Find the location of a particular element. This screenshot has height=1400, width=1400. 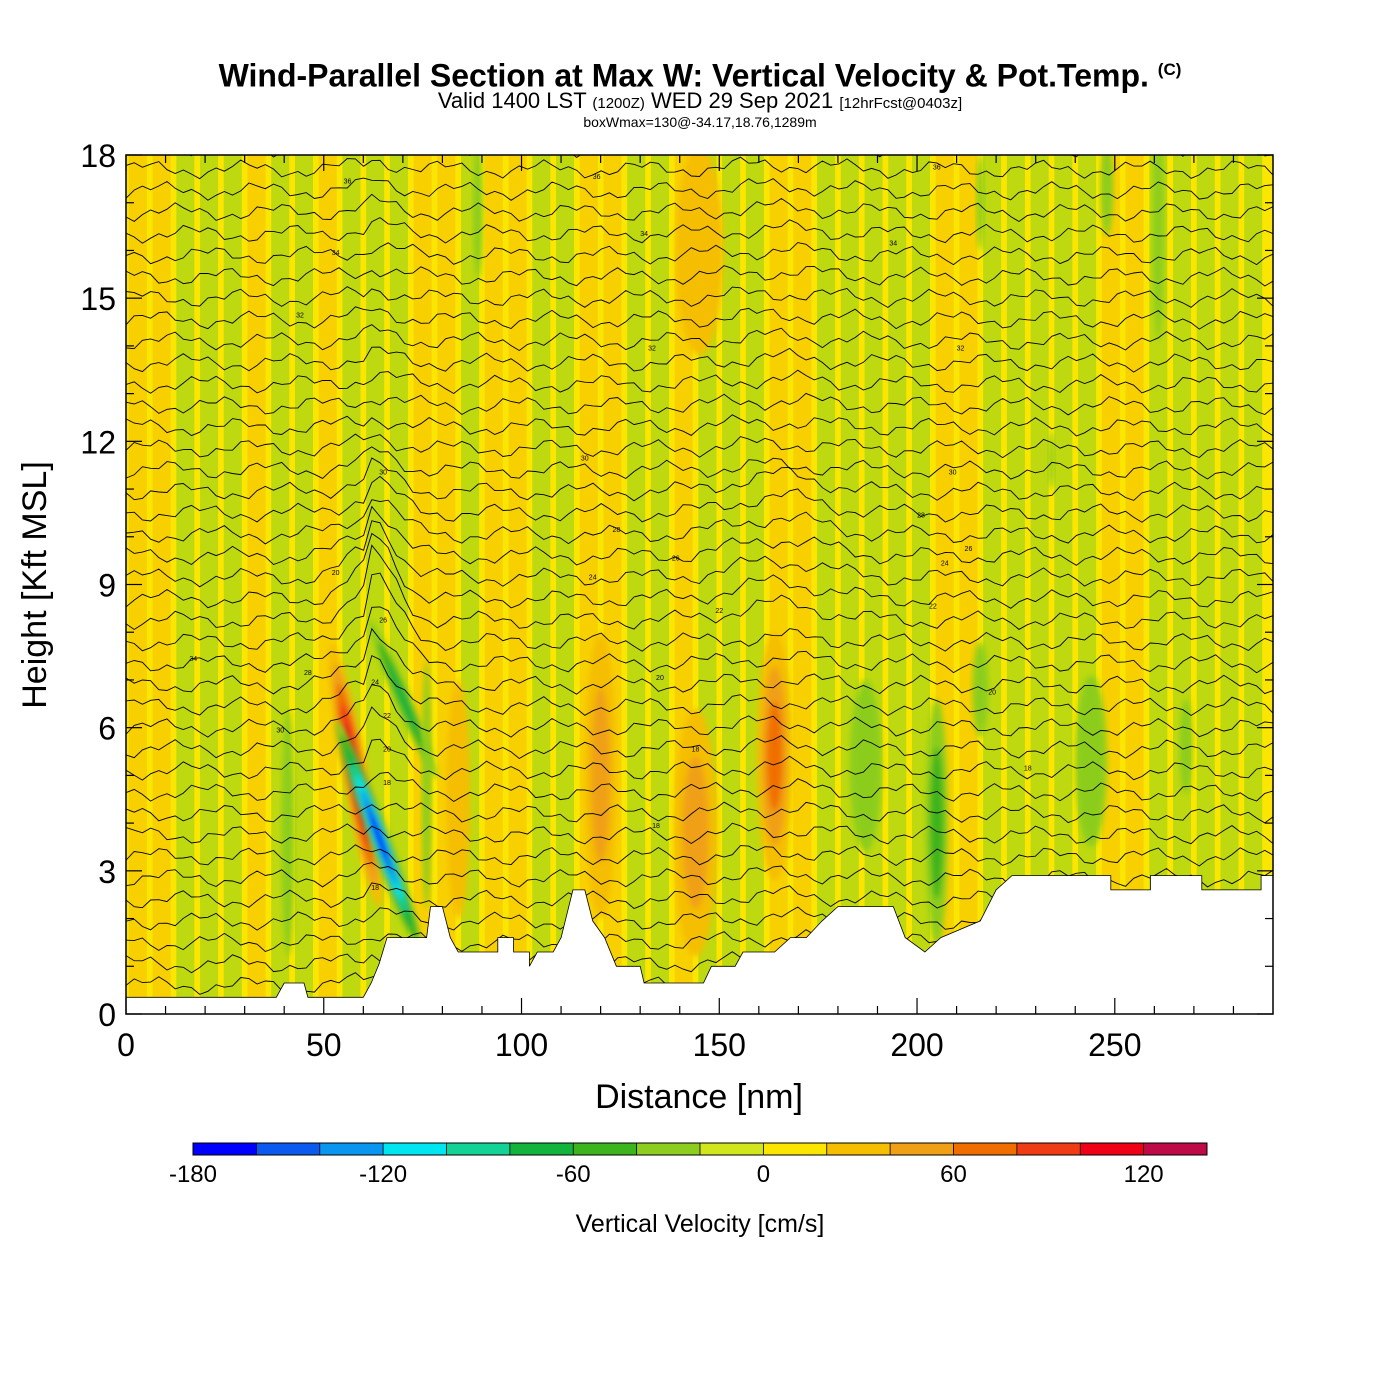

valid-time: Valid 1400 LST is located at coordinates (512, 100).